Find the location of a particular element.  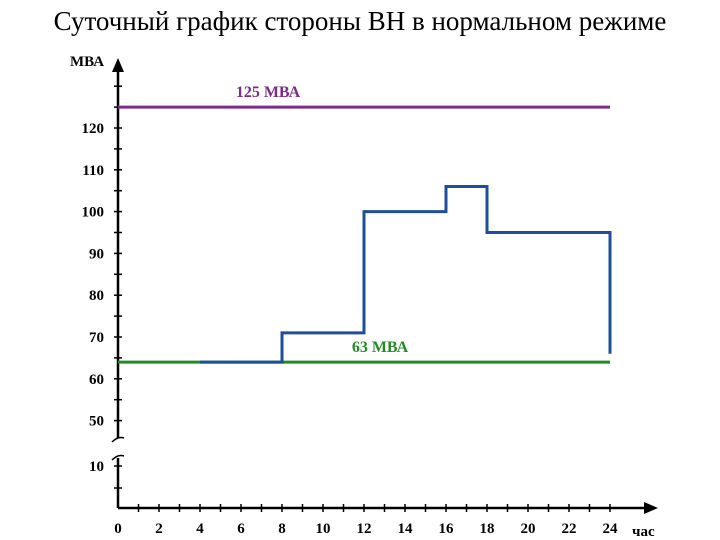

reference-line-label: 63 МВА is located at coordinates (380, 347).